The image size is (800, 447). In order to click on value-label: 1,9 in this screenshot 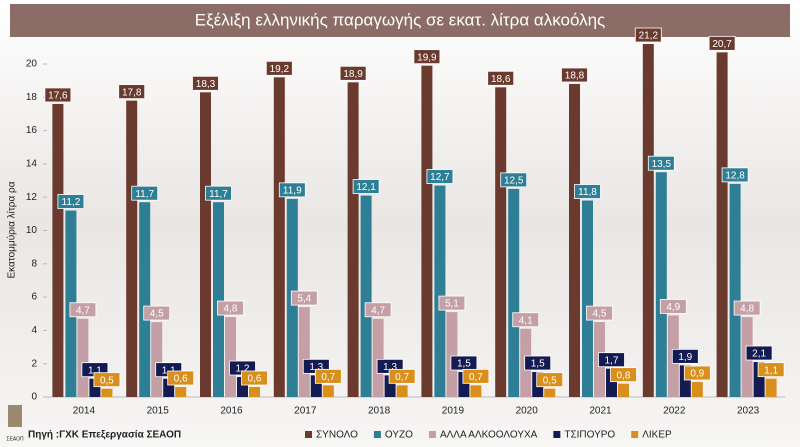, I will do `click(685, 357)`.